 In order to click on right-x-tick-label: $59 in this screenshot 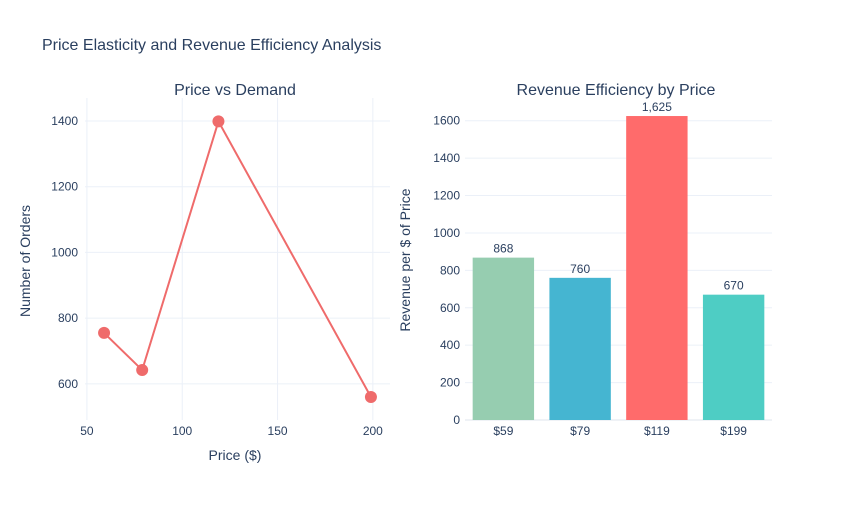, I will do `click(503, 431)`.